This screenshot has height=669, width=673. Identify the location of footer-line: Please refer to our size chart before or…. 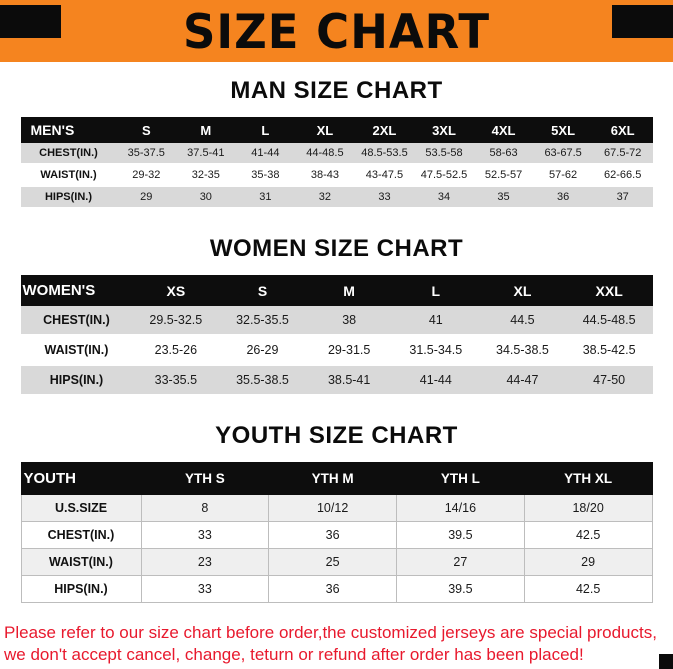
(330, 632).